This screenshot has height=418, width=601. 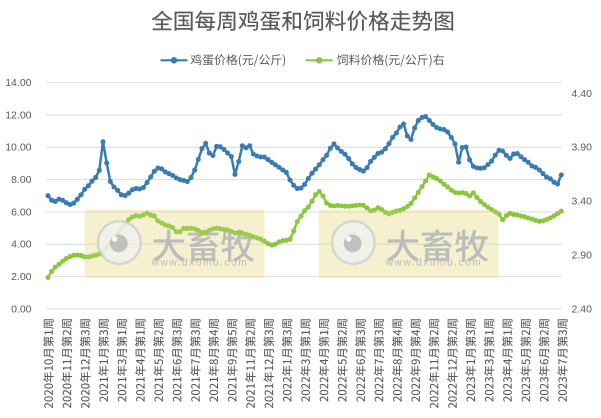 What do you see at coordinates (582, 202) in the screenshot?
I see `svg-text: 3.40` at bounding box center [582, 202].